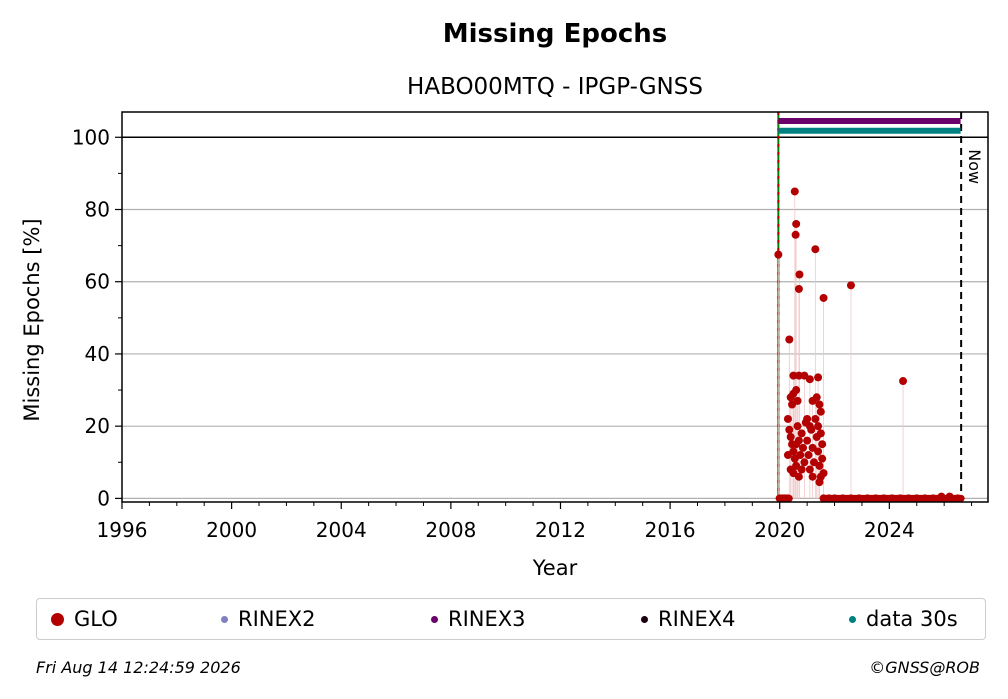 The image size is (1008, 699). I want to click on x-tick-label: 2020, so click(779, 530).